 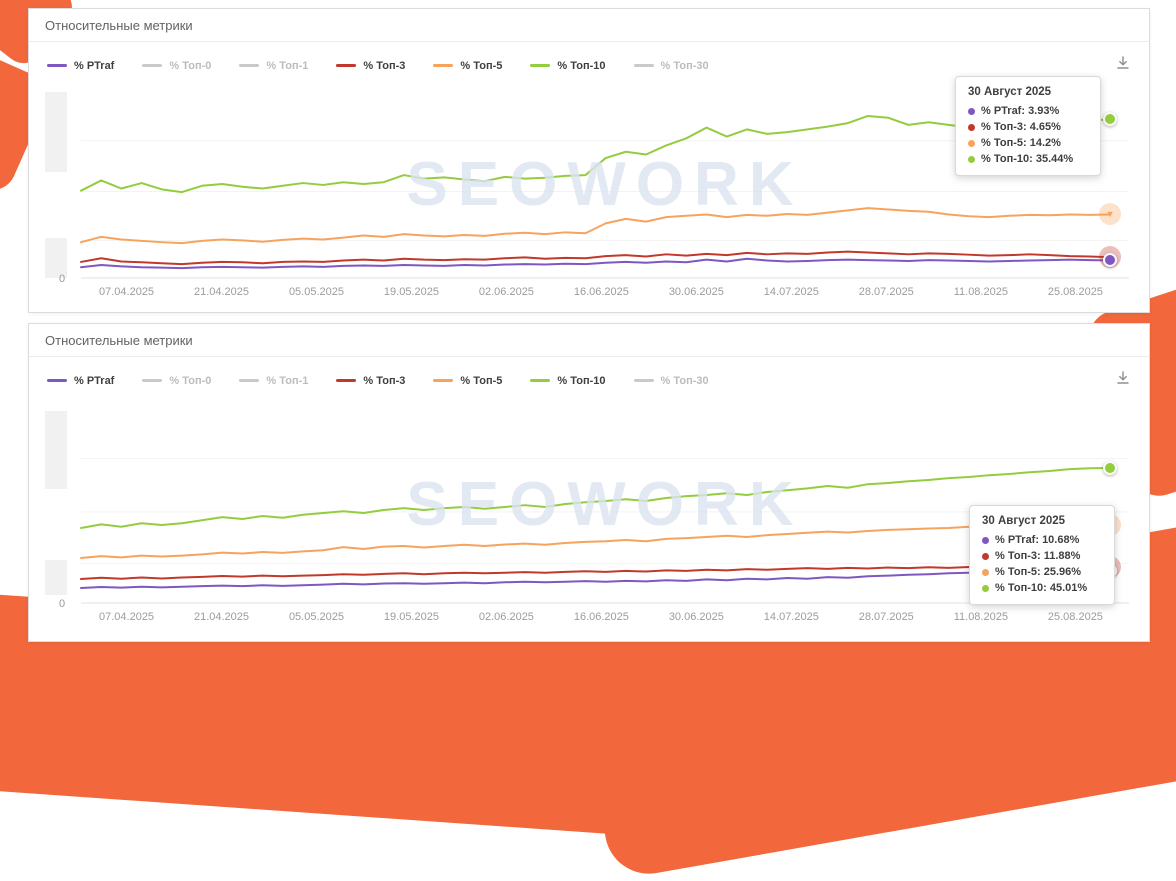 What do you see at coordinates (1042, 572) in the screenshot?
I see `tooltip-row: % Топ-5: 25.96%` at bounding box center [1042, 572].